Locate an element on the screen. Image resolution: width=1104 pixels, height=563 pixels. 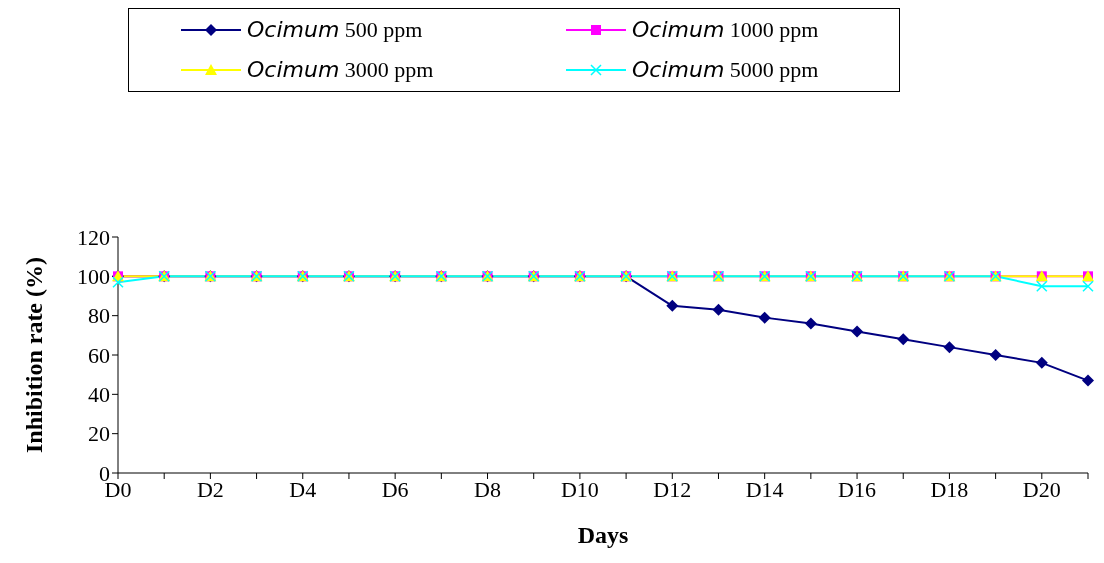
y-tick-label: 100 is located at coordinates (93, 277).